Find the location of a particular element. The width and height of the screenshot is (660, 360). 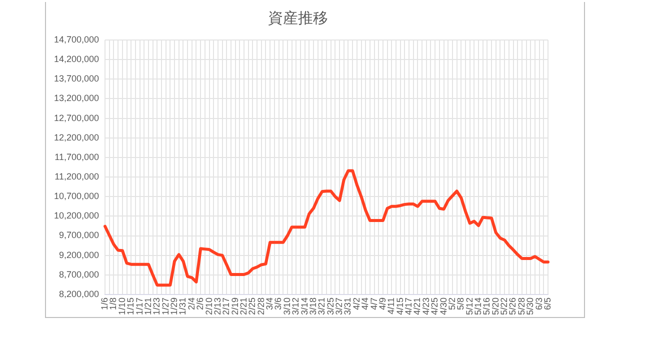

x-tick-label: 3/12 is located at coordinates (295, 306).